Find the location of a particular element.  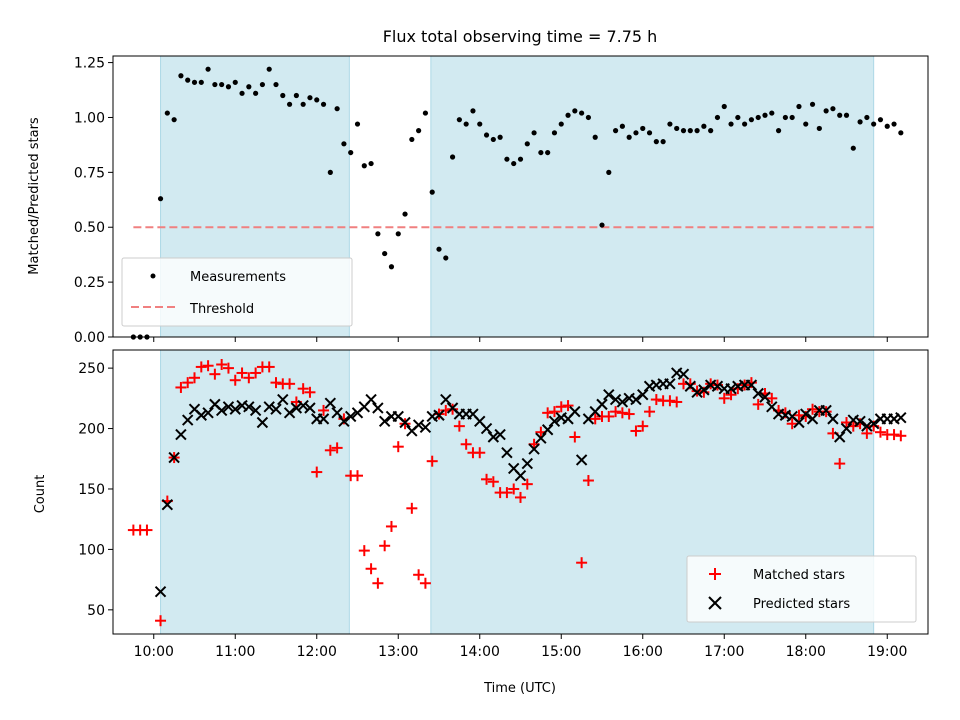

bottom-x-tick-label: 13:00 is located at coordinates (398, 652).